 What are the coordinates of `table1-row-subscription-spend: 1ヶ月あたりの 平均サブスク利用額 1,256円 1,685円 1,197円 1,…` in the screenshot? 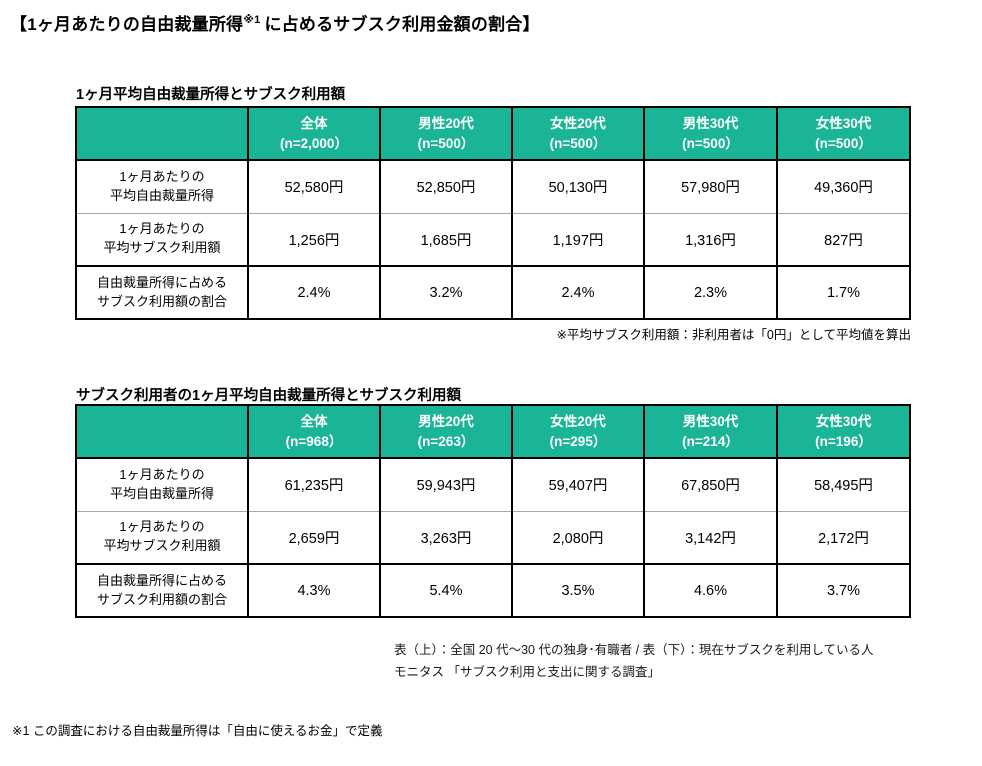 It's located at (493, 239).